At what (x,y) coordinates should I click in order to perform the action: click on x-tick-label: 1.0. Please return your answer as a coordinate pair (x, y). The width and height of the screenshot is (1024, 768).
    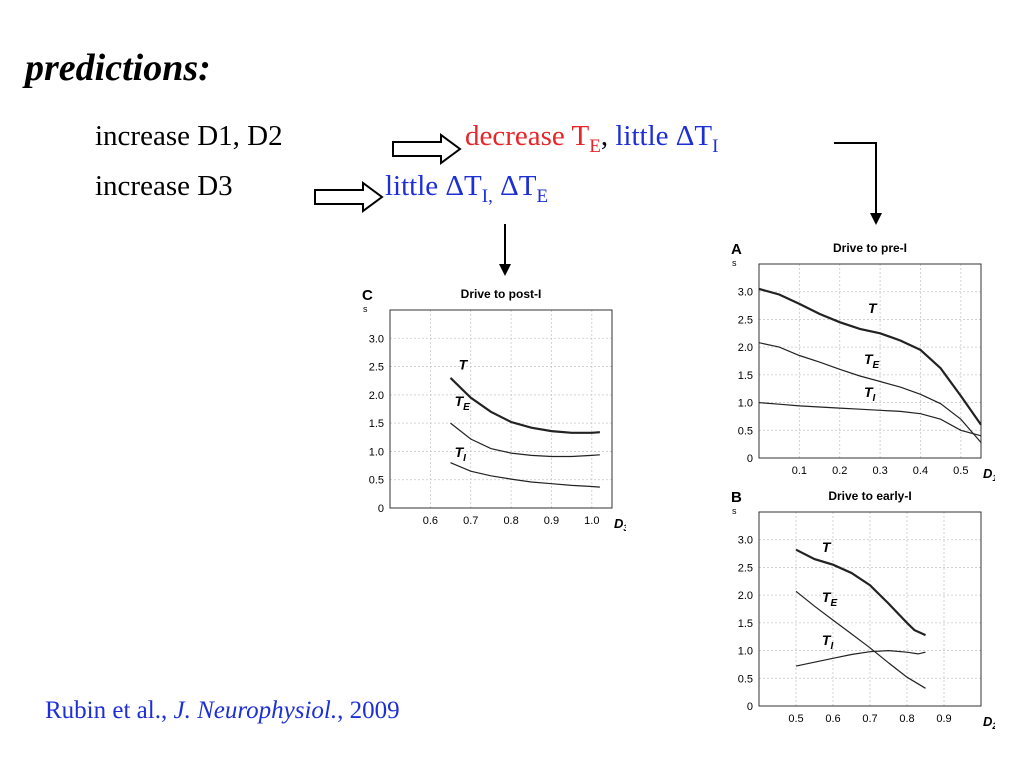
    Looking at the image, I should click on (591, 521).